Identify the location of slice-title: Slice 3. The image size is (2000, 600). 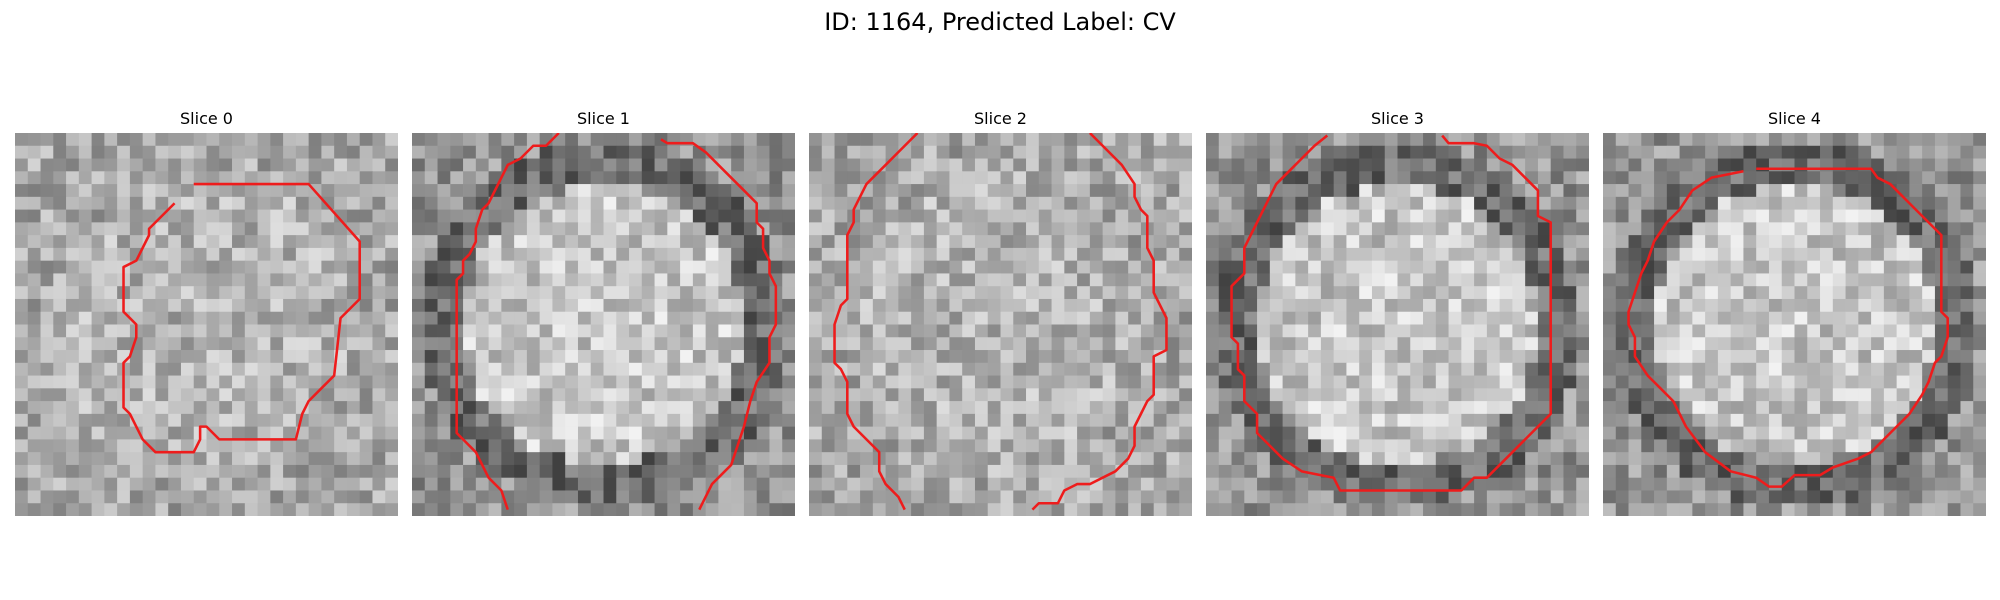
(1397, 118).